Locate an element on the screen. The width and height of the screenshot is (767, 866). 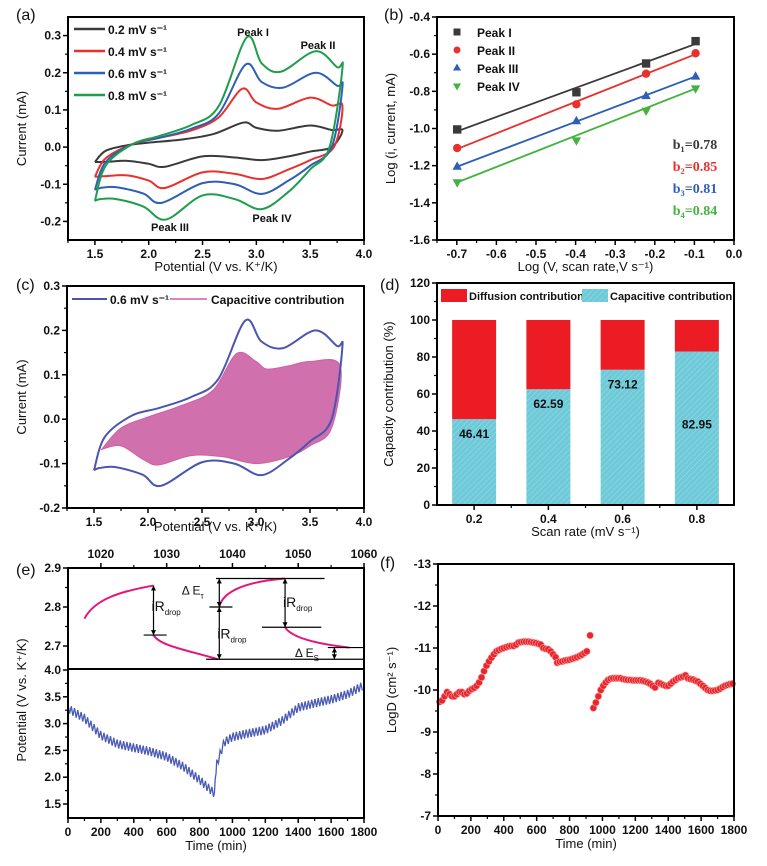
inset-y-tick-label: 2.9 is located at coordinates (52, 568).